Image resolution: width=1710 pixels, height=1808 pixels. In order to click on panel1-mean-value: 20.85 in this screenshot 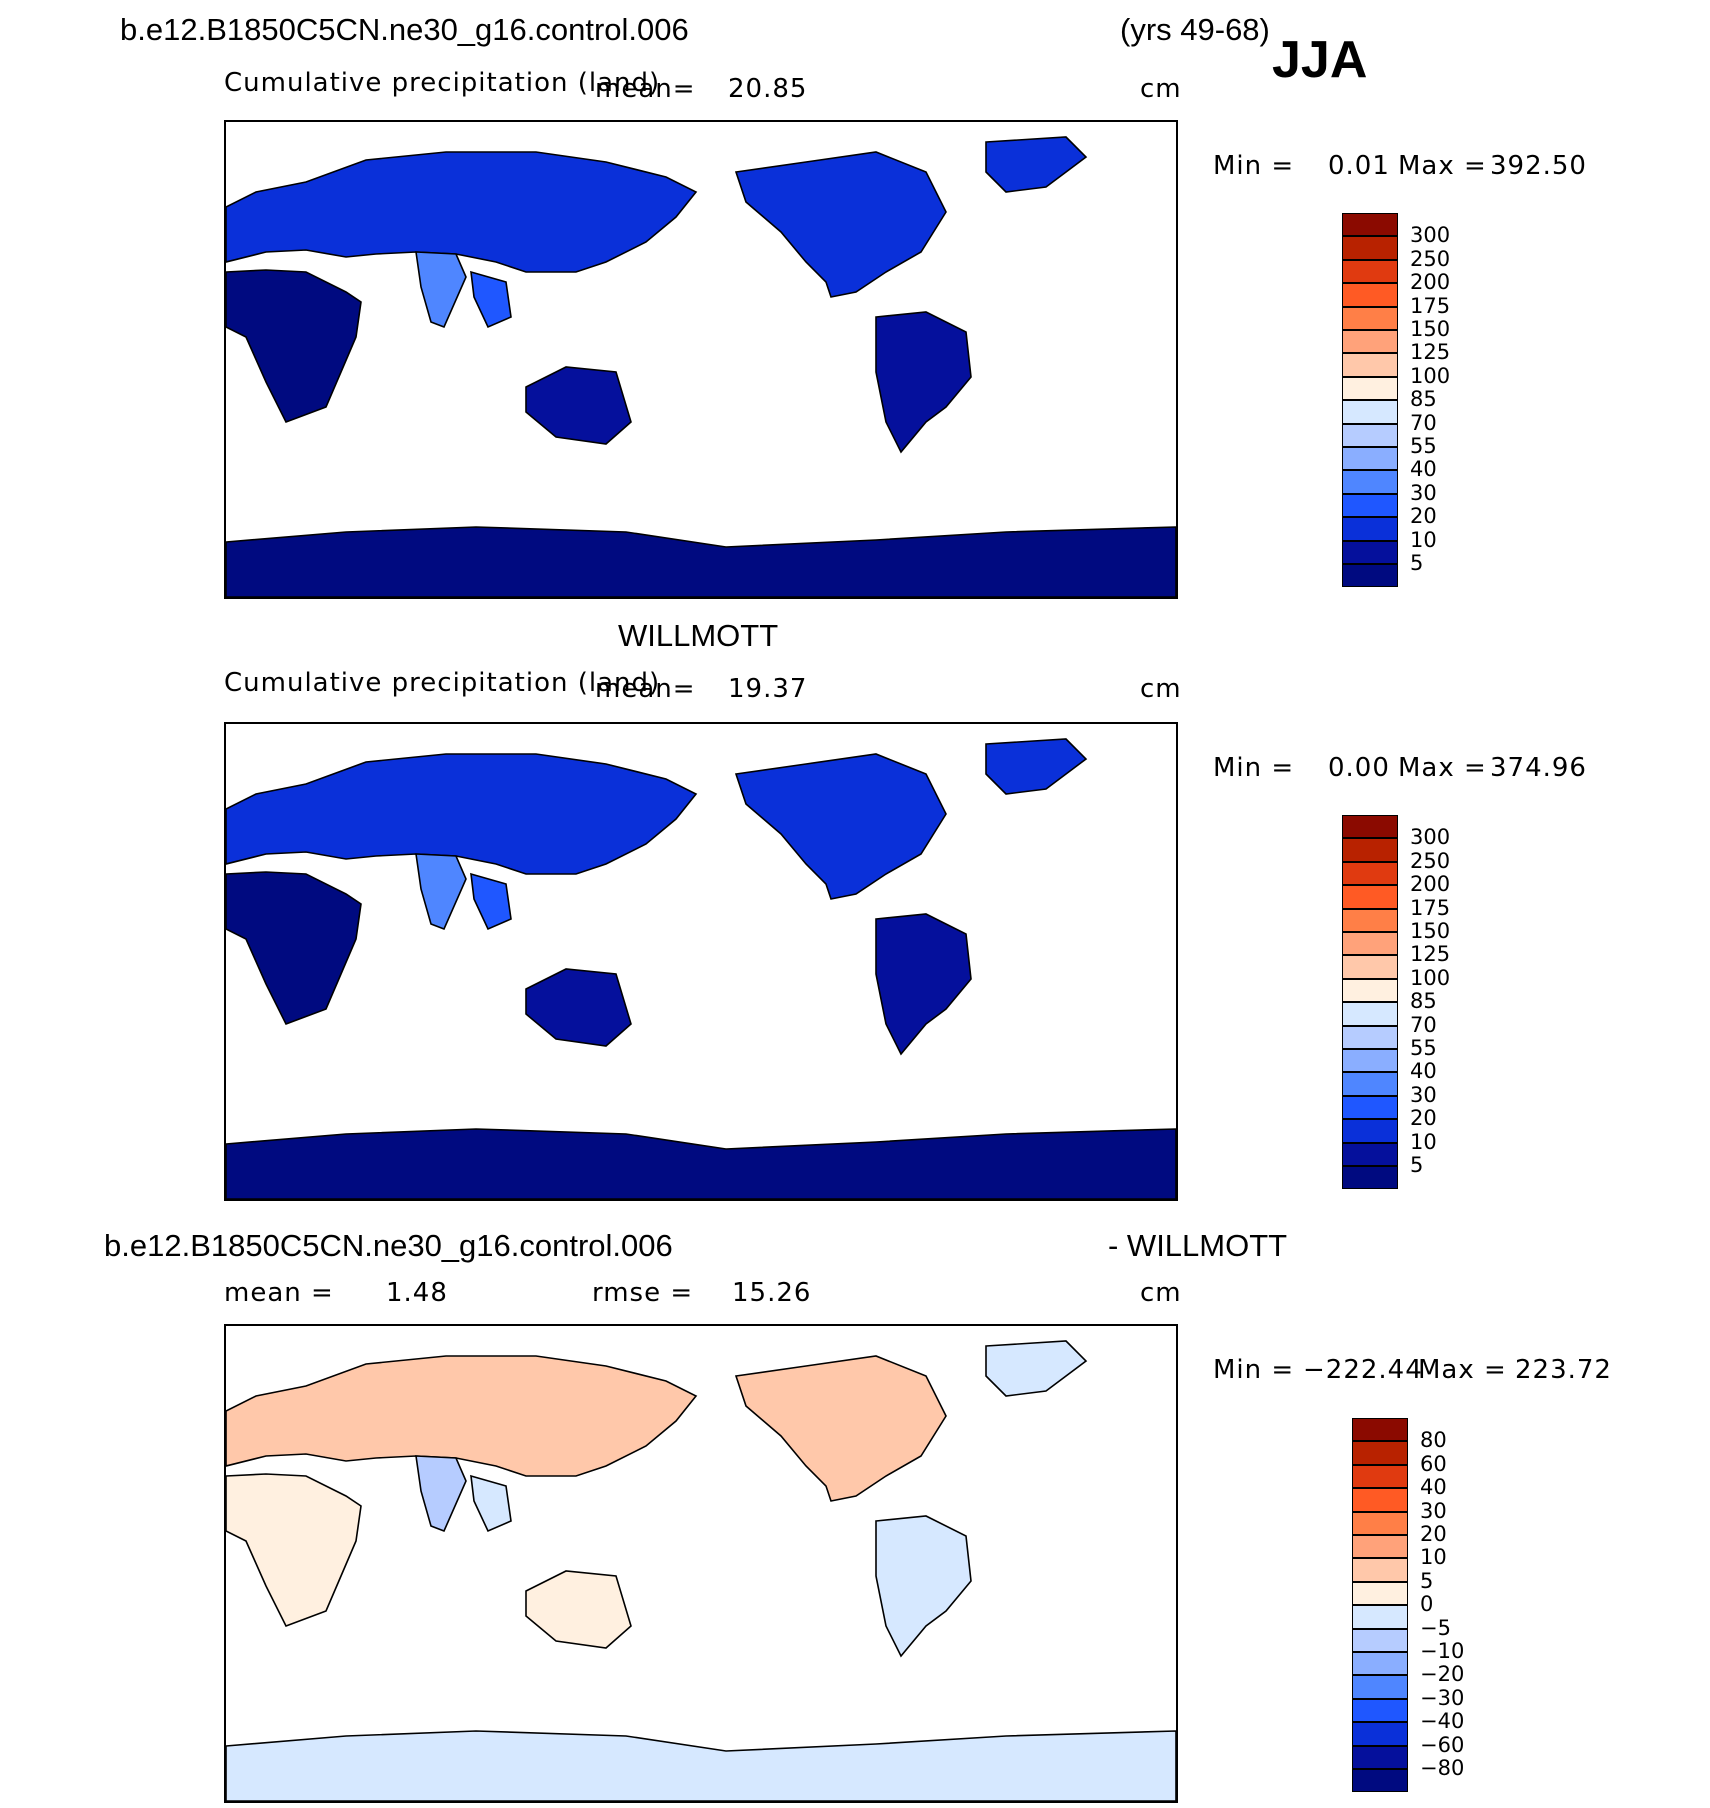, I will do `click(768, 89)`.